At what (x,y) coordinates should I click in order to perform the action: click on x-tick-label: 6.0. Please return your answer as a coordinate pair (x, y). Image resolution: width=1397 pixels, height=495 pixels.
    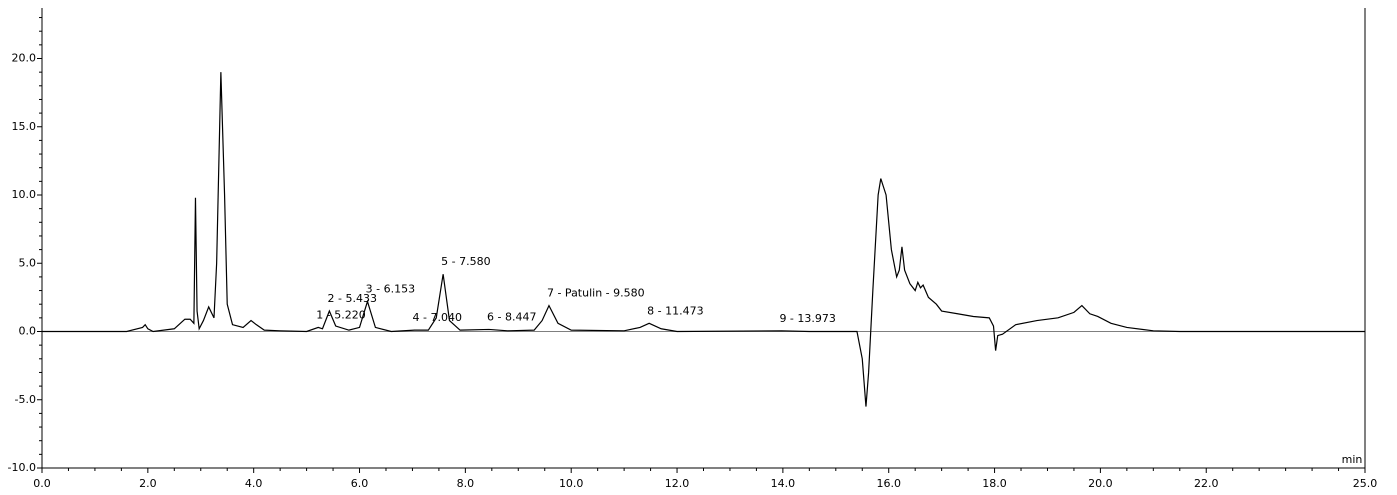
    Looking at the image, I should click on (360, 483).